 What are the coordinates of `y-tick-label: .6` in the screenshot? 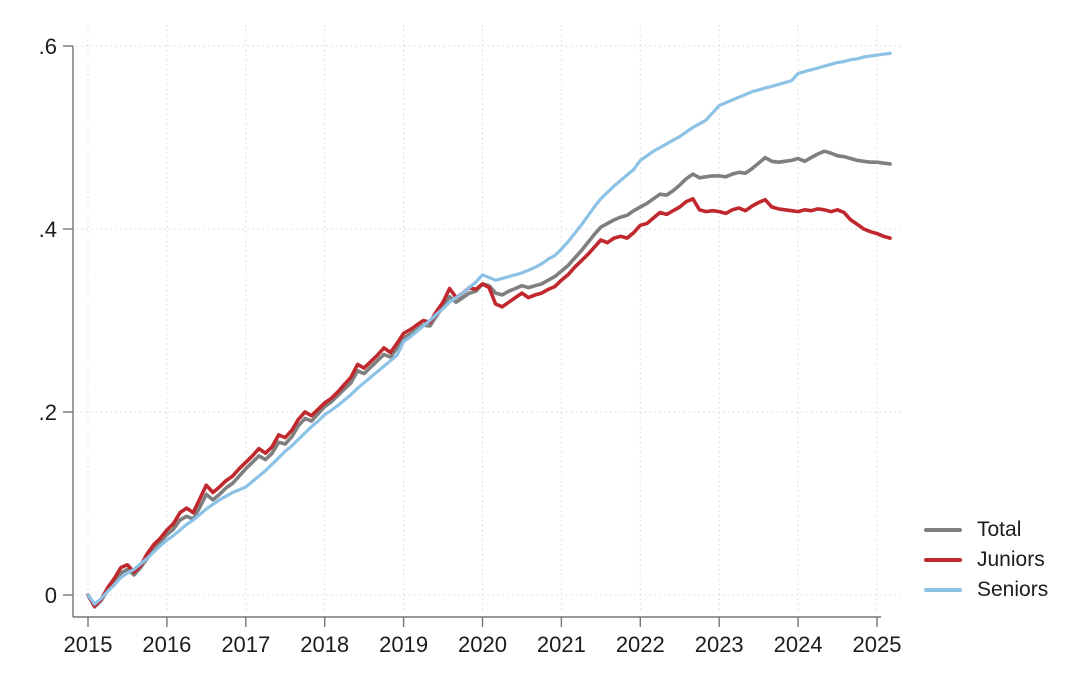 It's located at (48, 46).